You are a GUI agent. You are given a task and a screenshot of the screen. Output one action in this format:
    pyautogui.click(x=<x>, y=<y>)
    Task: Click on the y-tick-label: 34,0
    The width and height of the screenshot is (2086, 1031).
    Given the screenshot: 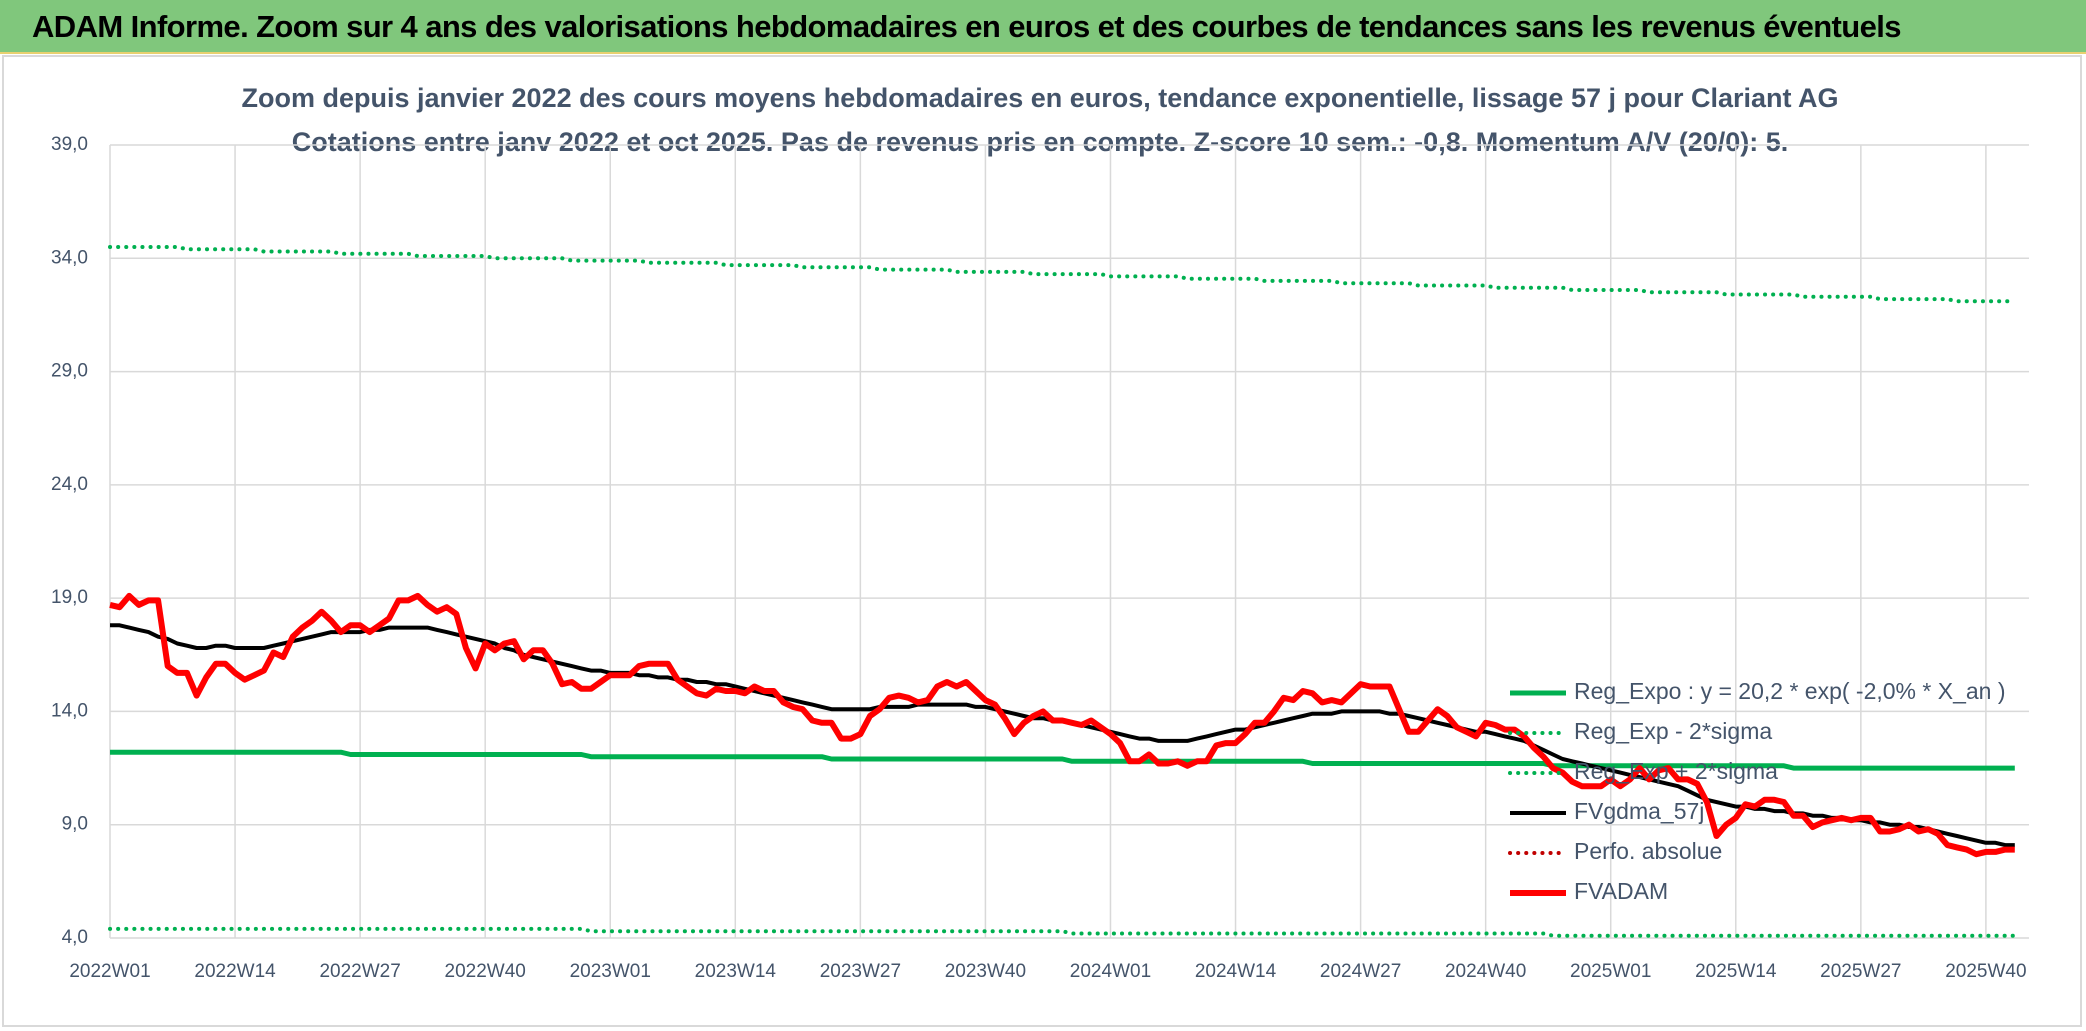 What is the action you would take?
    pyautogui.click(x=69, y=257)
    